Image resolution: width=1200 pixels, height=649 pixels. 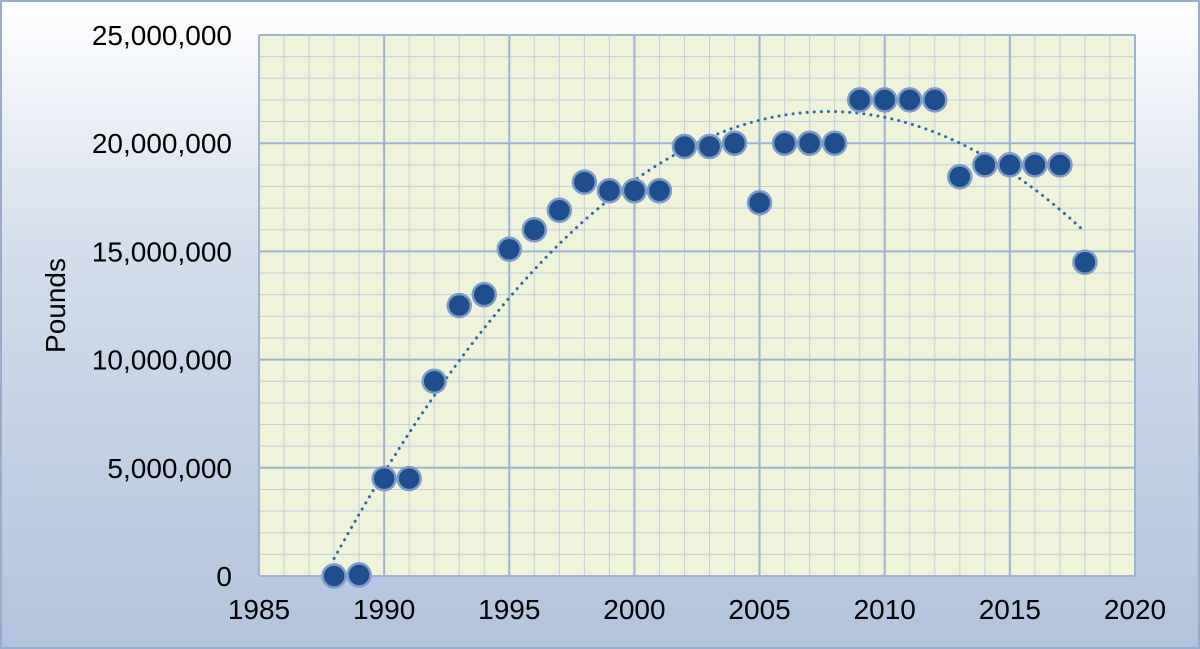 I want to click on x-tick-label: 1985, so click(x=259, y=609).